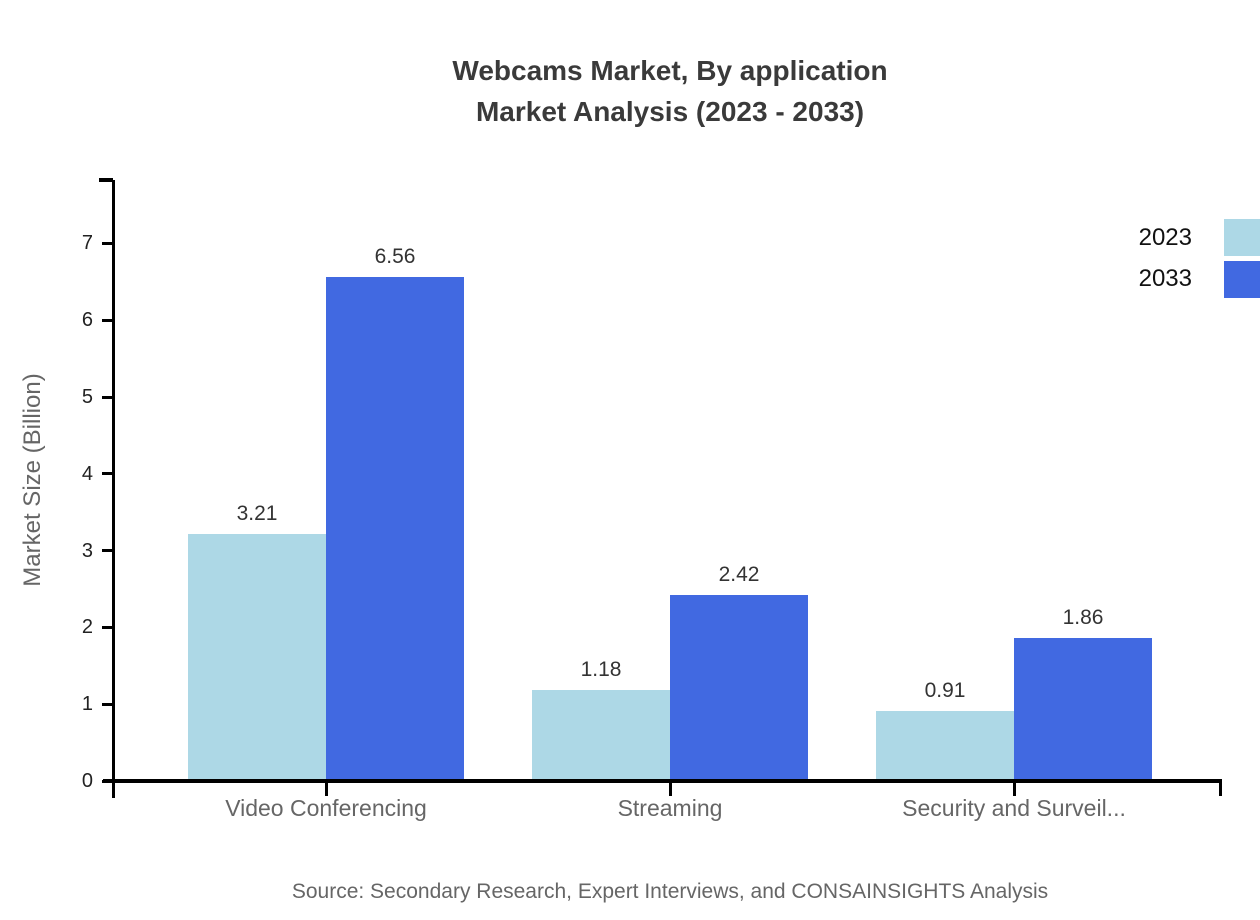 The height and width of the screenshot is (920, 1260). Describe the element at coordinates (395, 256) in the screenshot. I see `bar-value-2033-0: 6.56` at that location.